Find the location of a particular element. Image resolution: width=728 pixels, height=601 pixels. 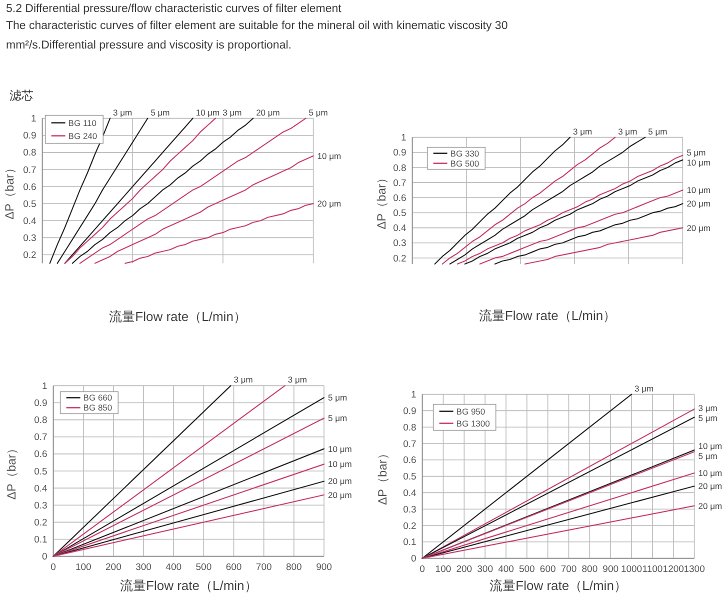

title: 5.2 Differential pressure/flow characteristic curves of filter element is located at coordinates (174, 9).